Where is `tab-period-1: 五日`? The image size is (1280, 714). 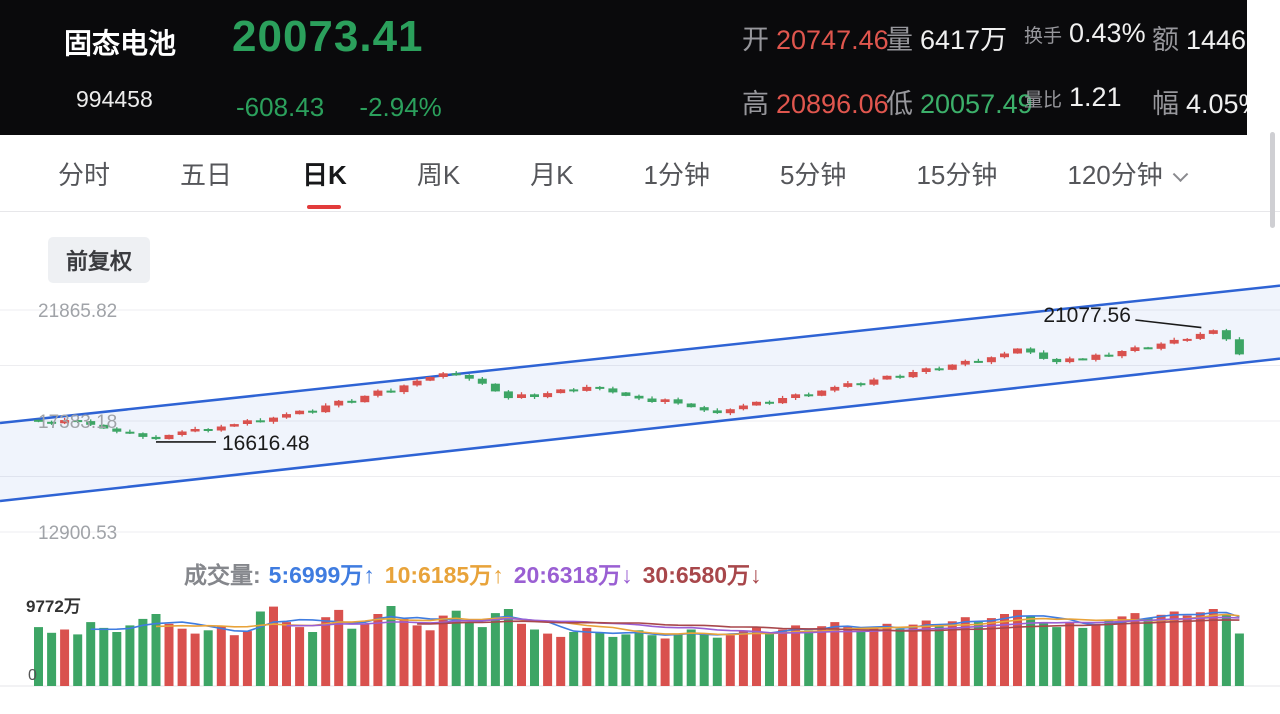 tab-period-1: 五日 is located at coordinates (206, 173).